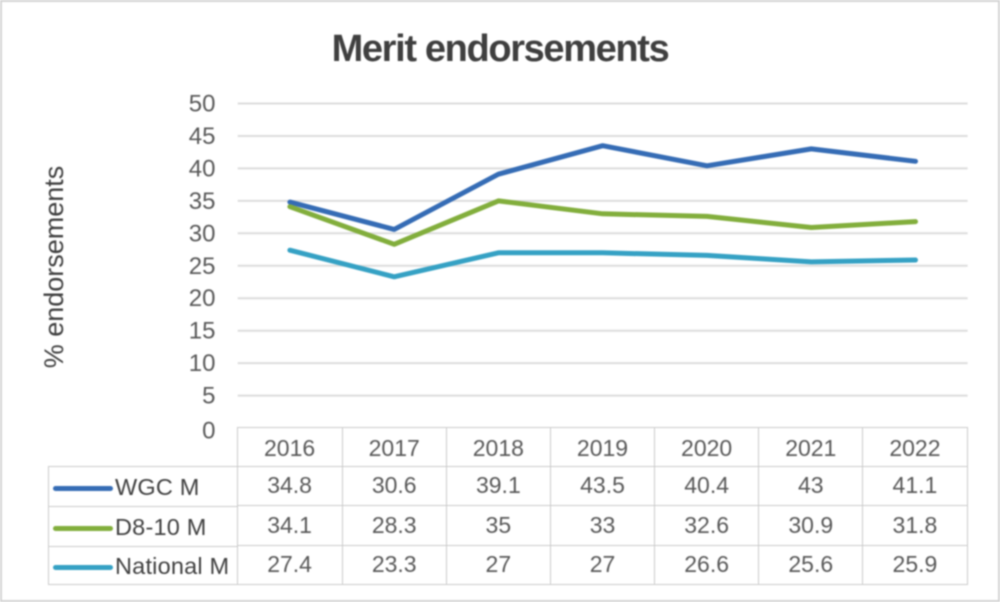 This screenshot has width=1000, height=602. Describe the element at coordinates (202, 136) in the screenshot. I see `svg-text: 45` at that location.